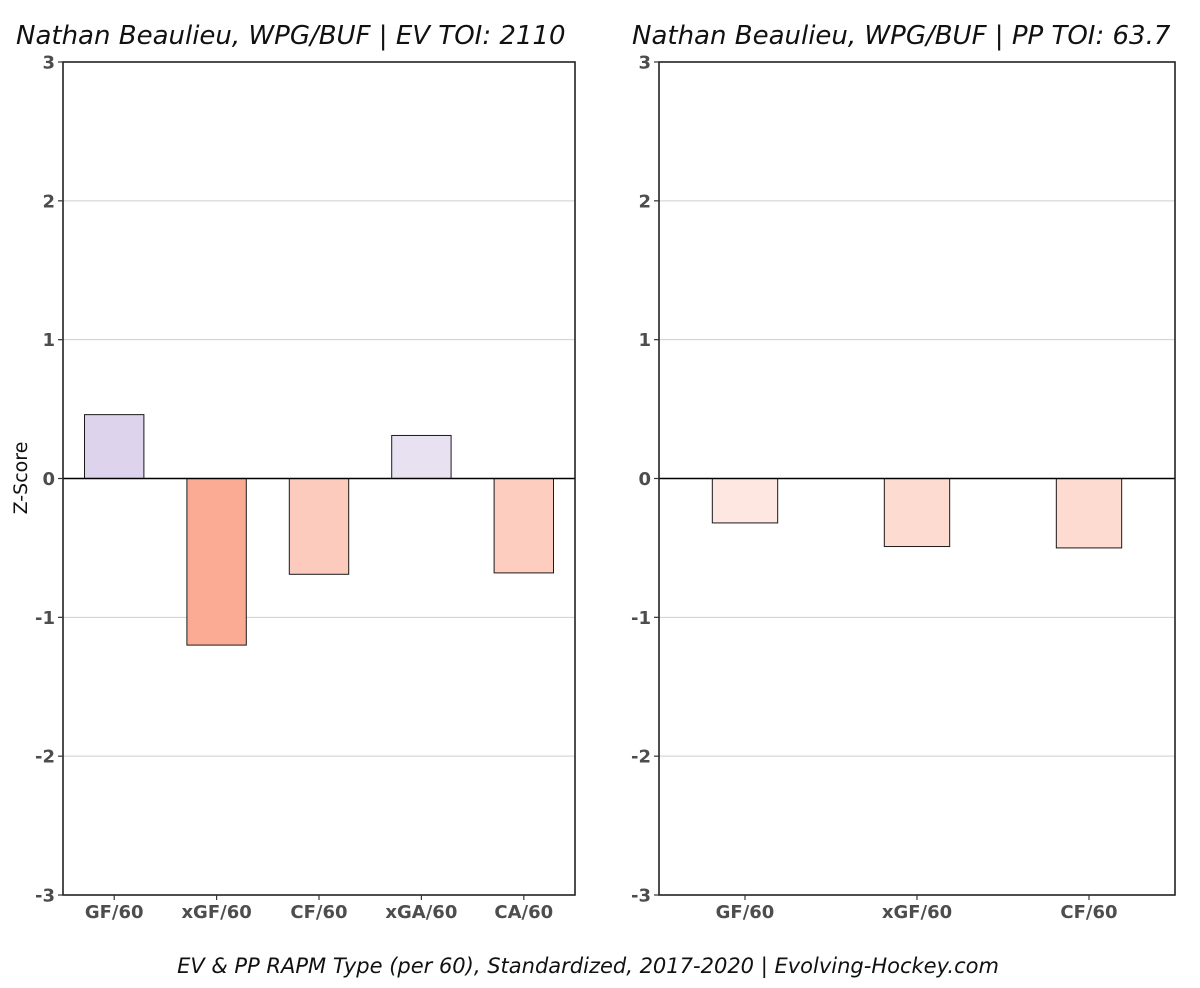  Describe the element at coordinates (291, 36) in the screenshot. I see `ev-chart-title: Nathan Beaulieu, WPG/BUF | EV TOI: 2110` at that location.